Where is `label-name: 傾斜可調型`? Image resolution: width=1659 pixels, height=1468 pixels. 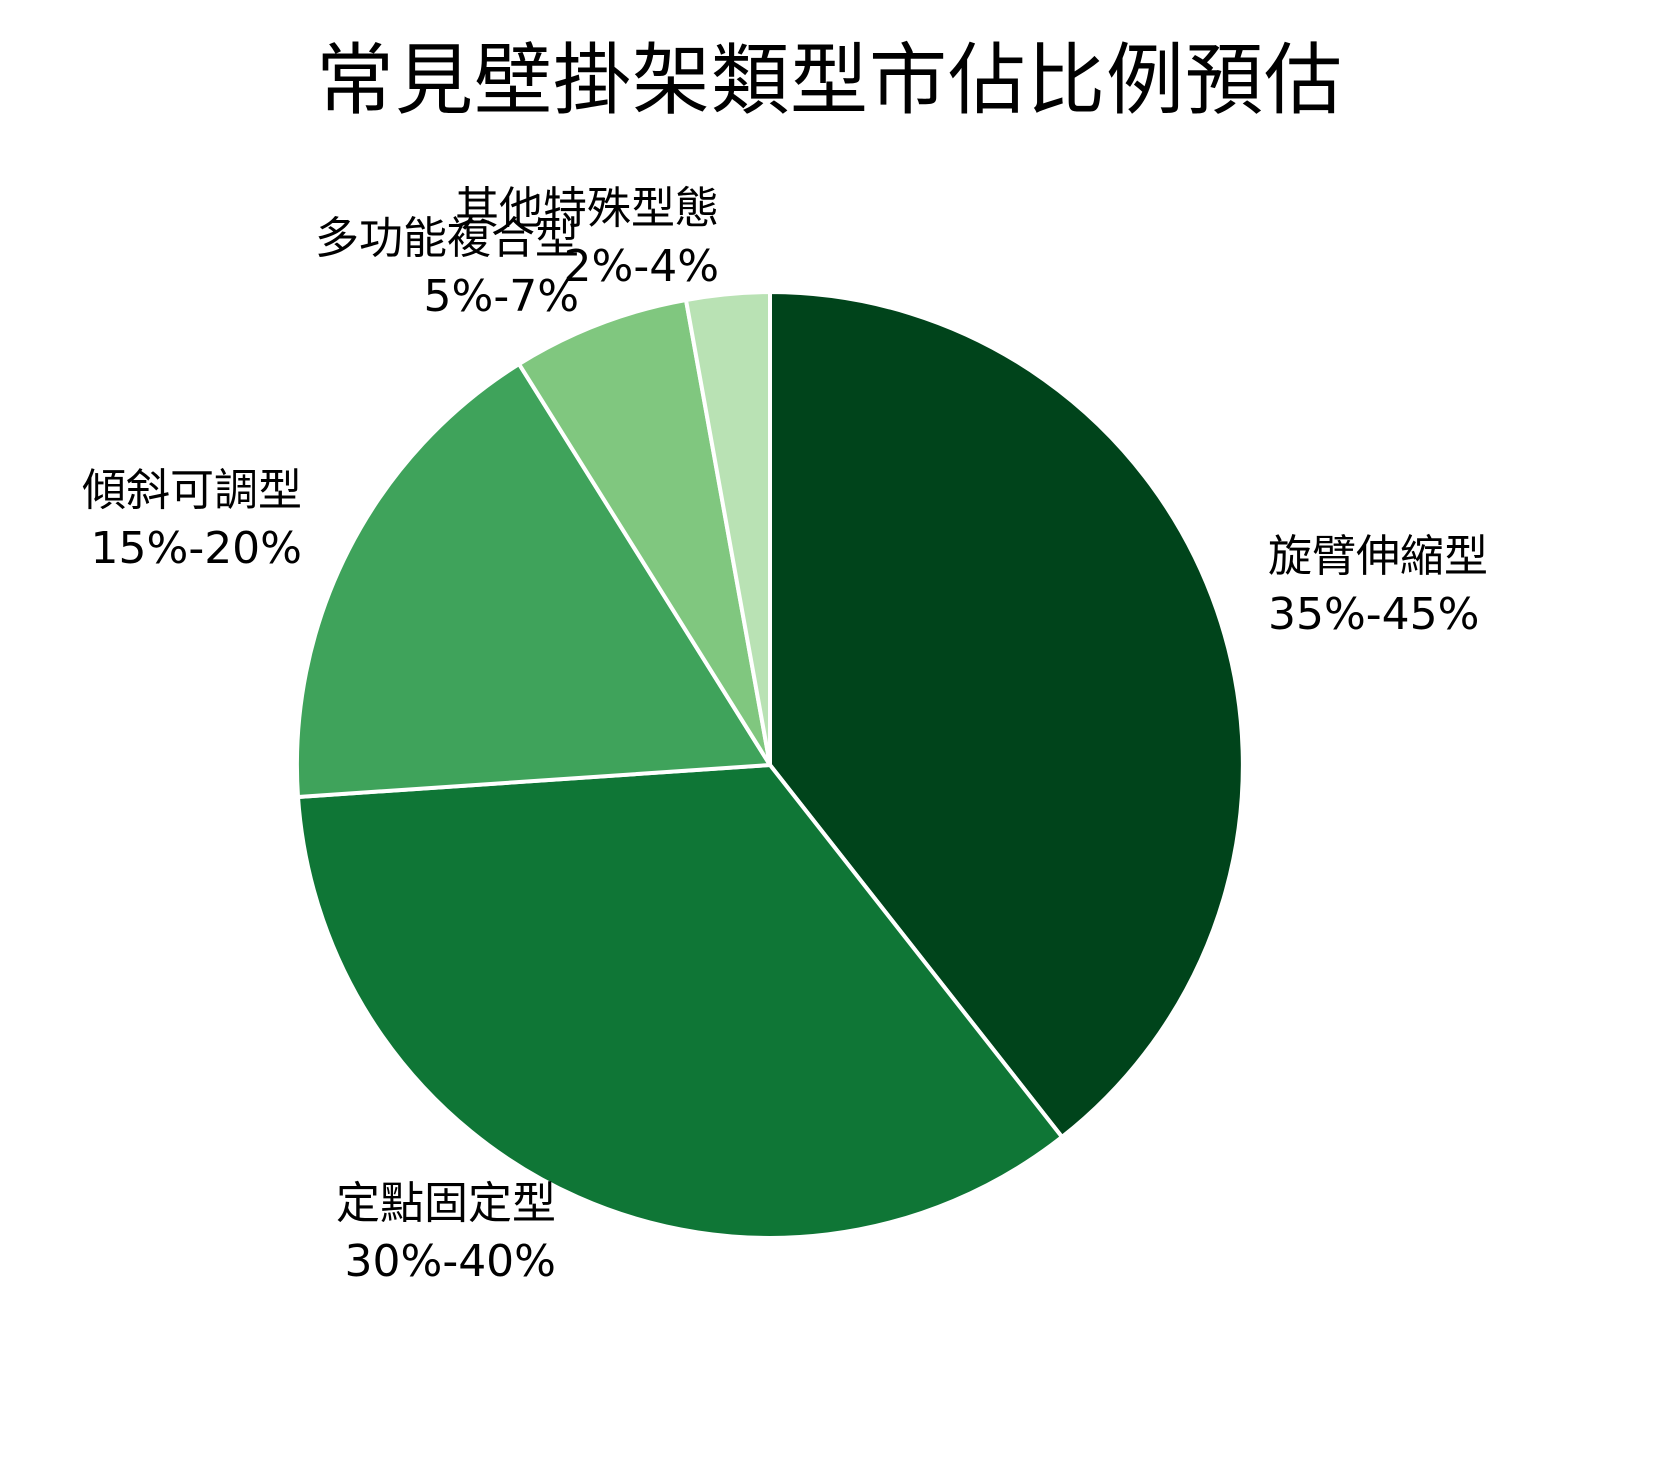 label-name: 傾斜可調型 is located at coordinates (192, 490).